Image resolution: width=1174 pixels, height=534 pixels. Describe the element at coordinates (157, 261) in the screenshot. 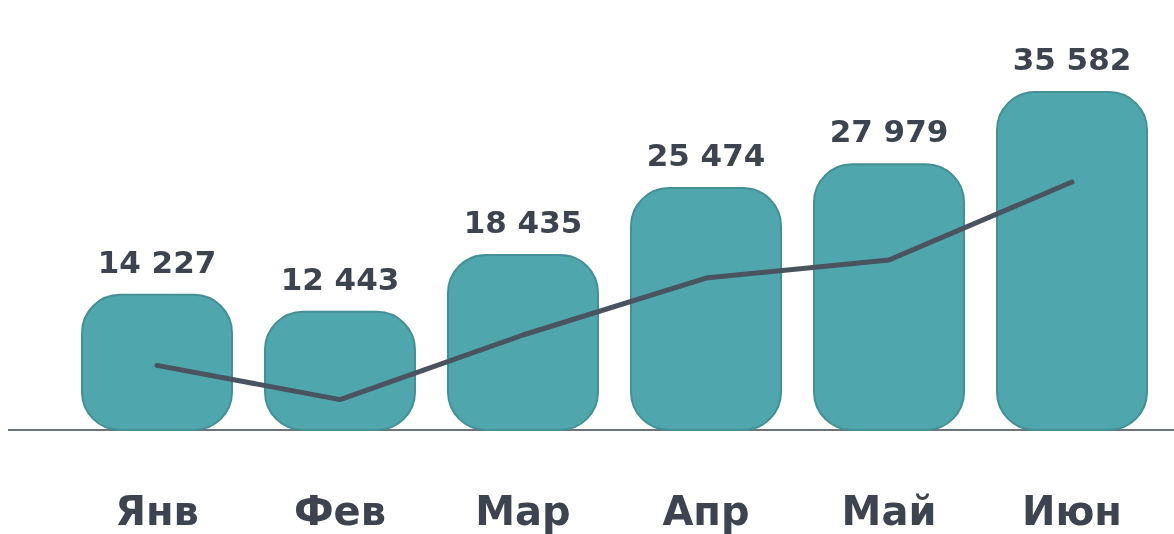

I see `data-label: 14 227` at that location.